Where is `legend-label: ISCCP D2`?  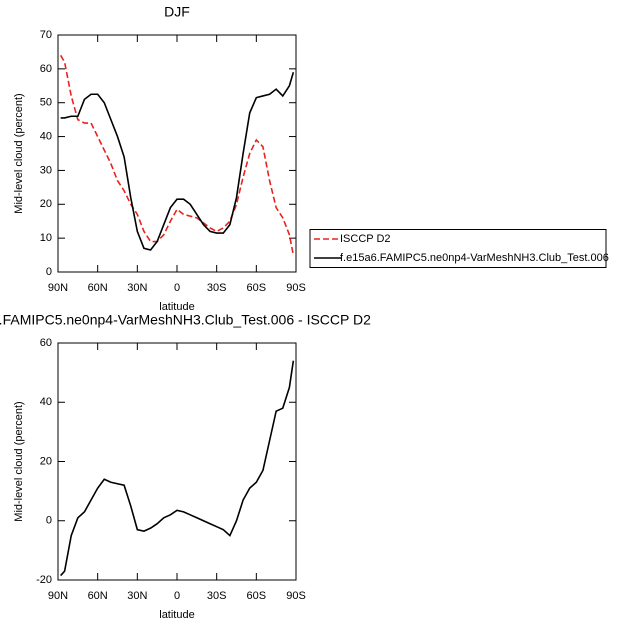
legend-label: ISCCP D2 is located at coordinates (365, 239).